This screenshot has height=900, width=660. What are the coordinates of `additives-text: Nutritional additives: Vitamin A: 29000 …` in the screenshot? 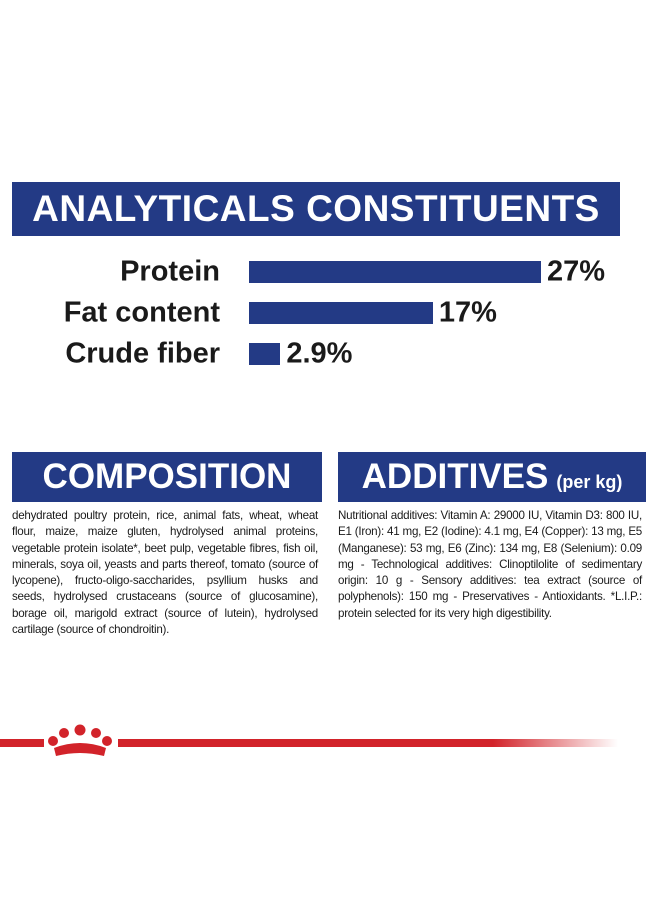 It's located at (490, 564).